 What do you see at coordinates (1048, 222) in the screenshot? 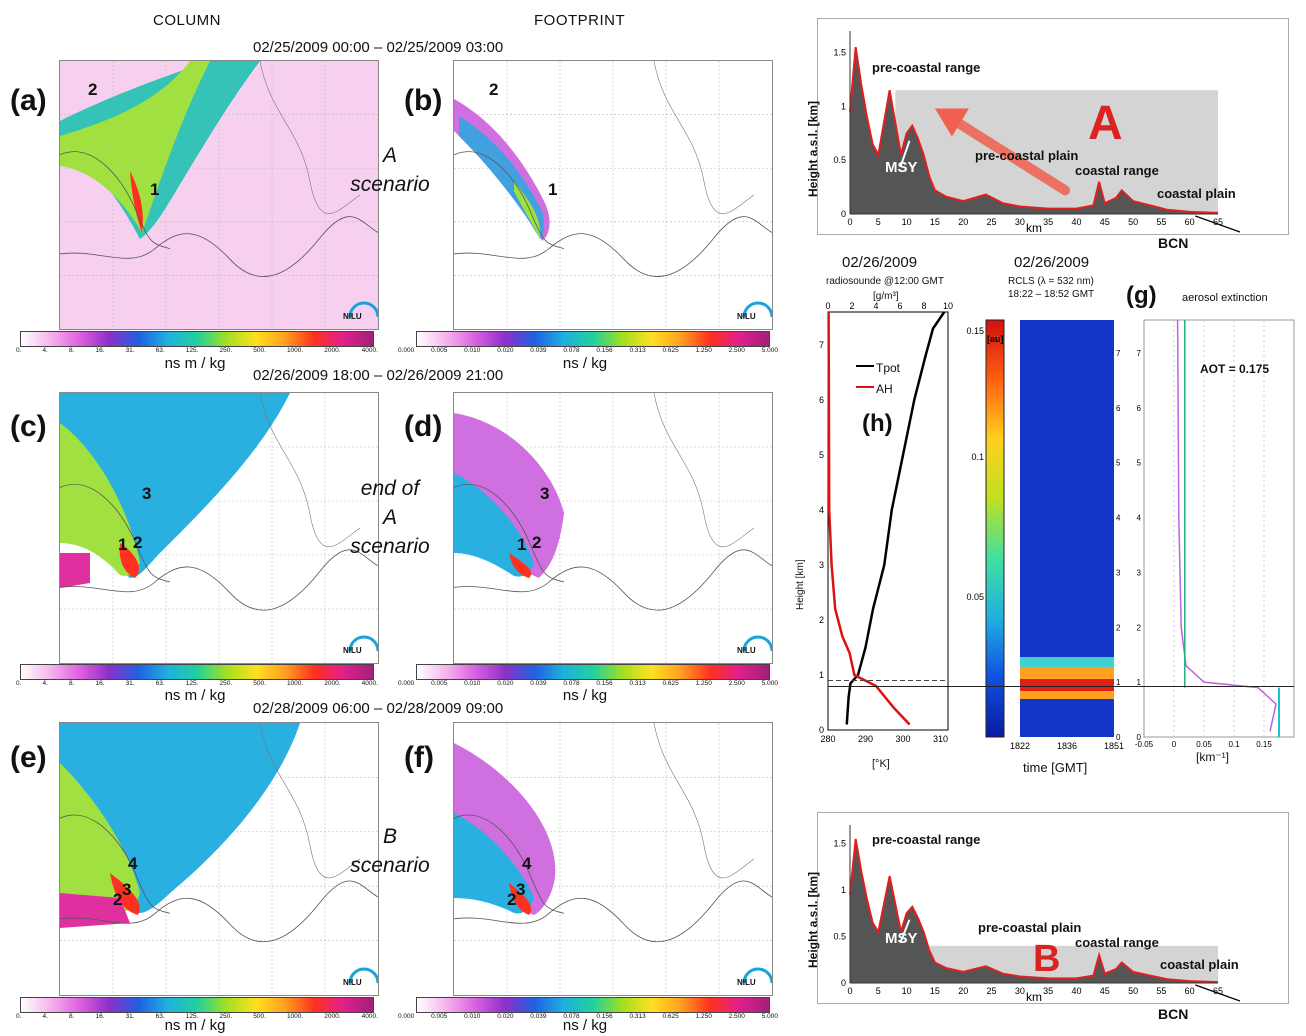
I see `x-tick-label: 35` at bounding box center [1048, 222].